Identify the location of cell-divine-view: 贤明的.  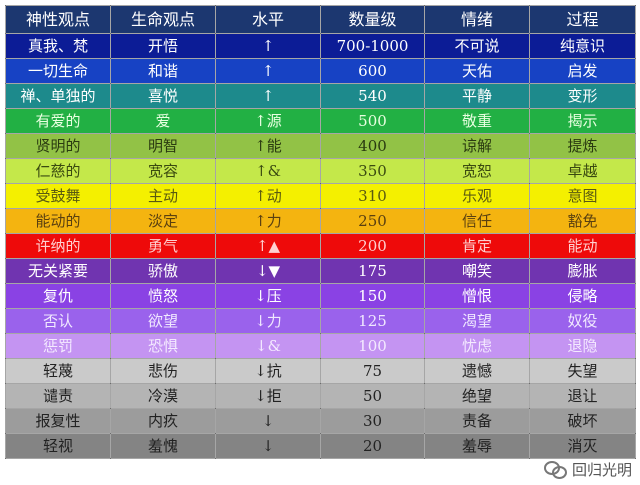
(58, 146).